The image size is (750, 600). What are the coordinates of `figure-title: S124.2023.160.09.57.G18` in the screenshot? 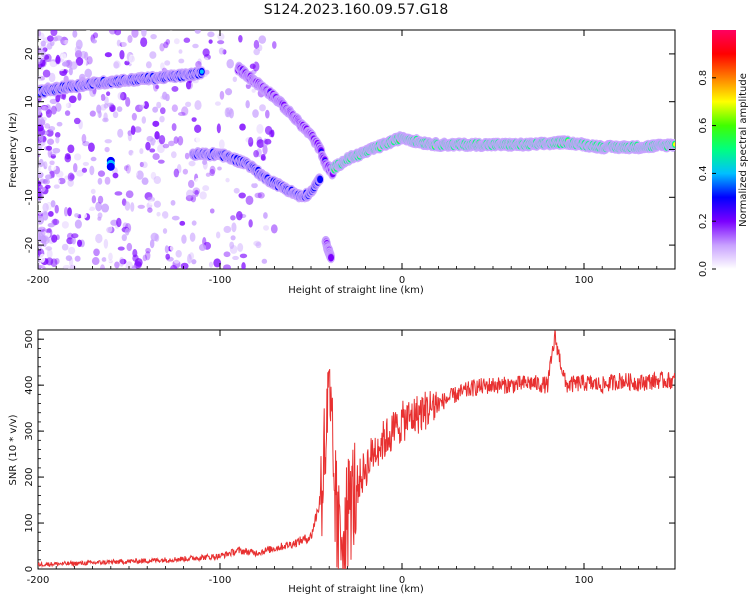 It's located at (356, 10).